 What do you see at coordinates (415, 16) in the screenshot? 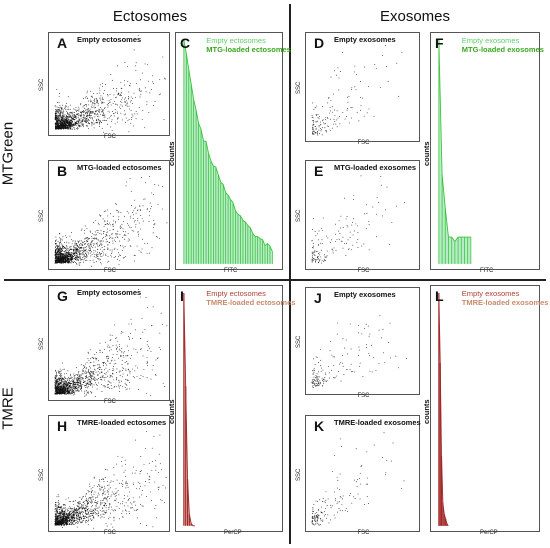
I see `column-title-exosomes: Exosomes` at bounding box center [415, 16].